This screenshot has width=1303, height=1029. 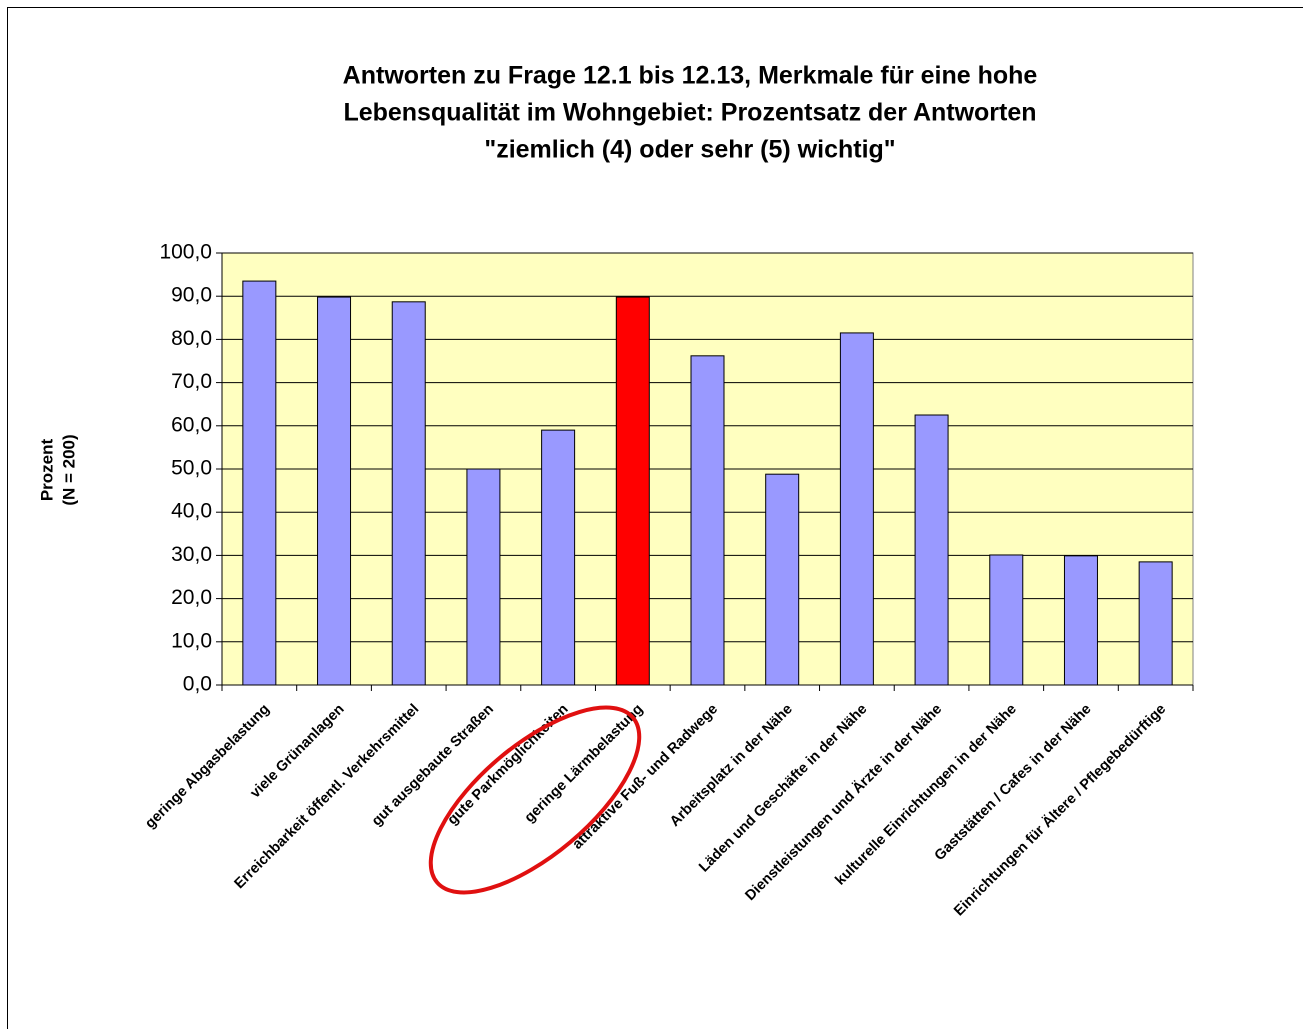 I want to click on y-tick-label: 50,0, so click(x=191, y=468).